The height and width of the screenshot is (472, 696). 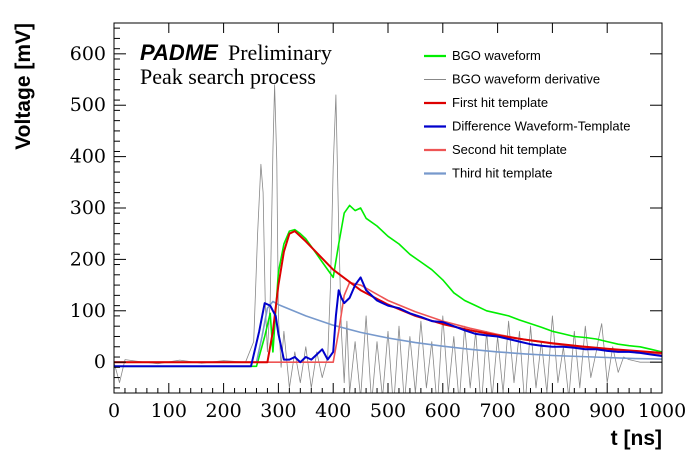 I want to click on x-tick-label-8: 800, so click(x=552, y=411).